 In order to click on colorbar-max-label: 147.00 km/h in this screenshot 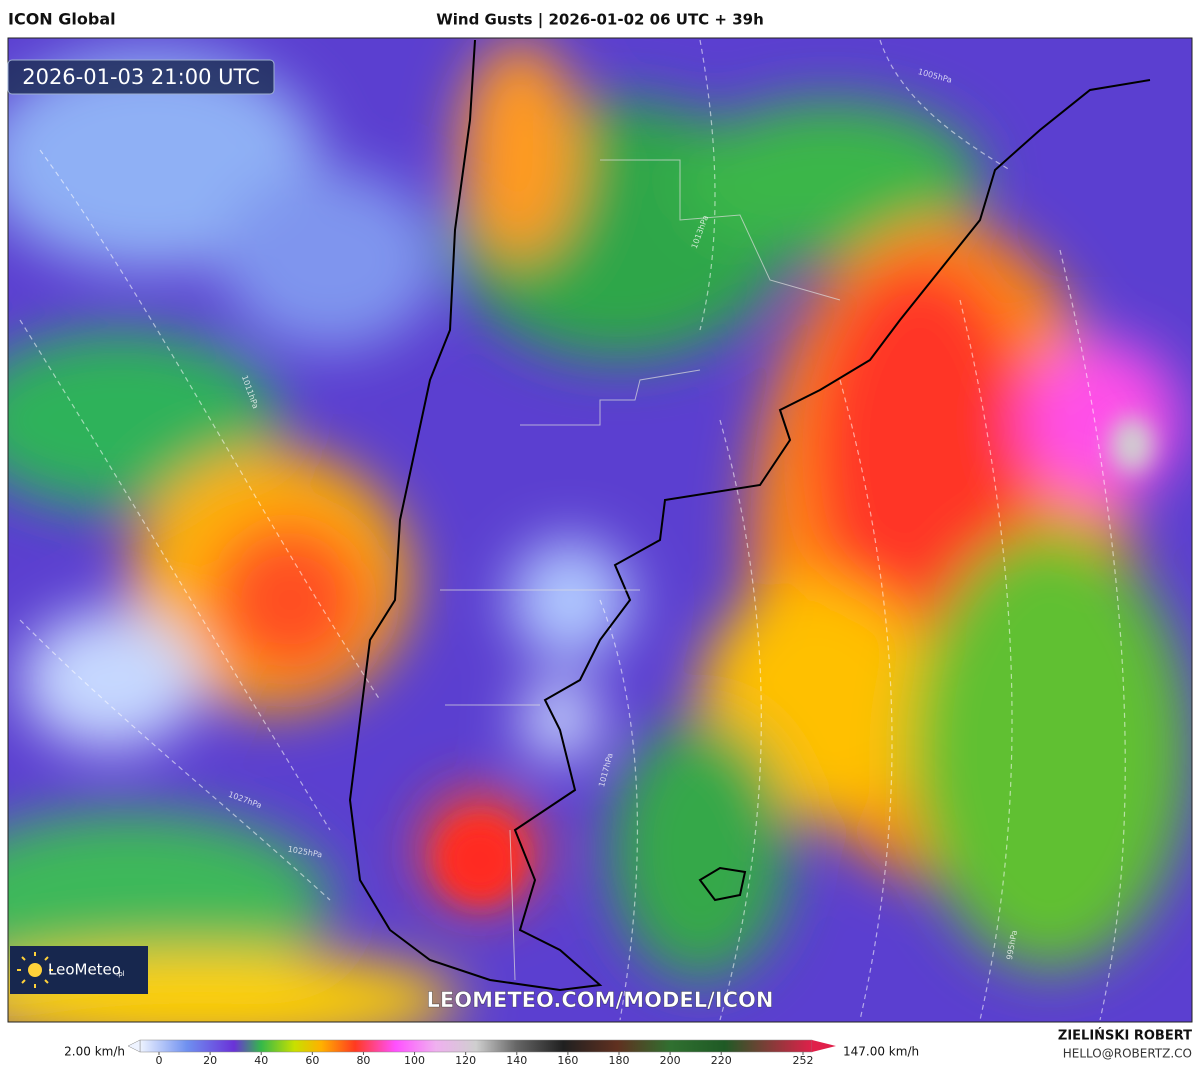, I will do `click(881, 1052)`.